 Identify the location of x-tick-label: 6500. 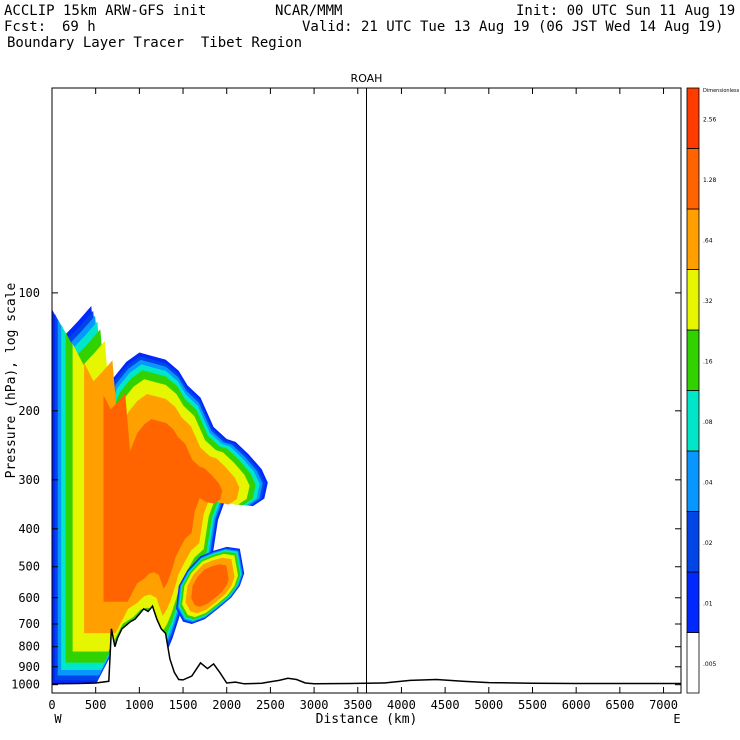
(619, 705).